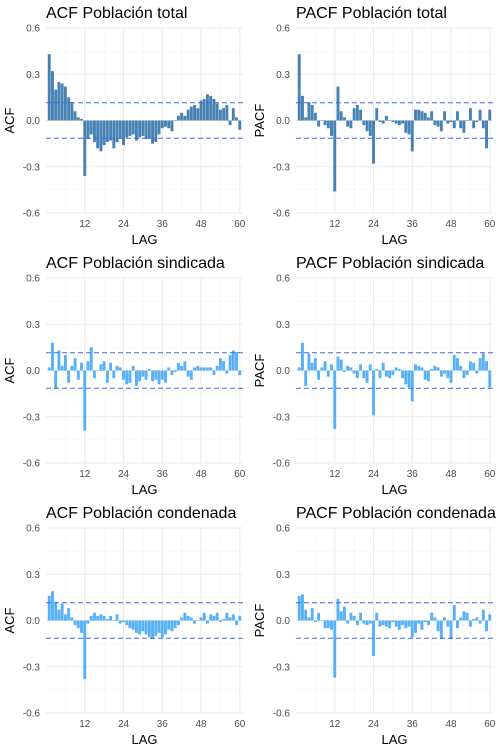 The image size is (500, 750). Describe the element at coordinates (371, 13) in the screenshot. I see `panel-title: PACF Población total` at that location.